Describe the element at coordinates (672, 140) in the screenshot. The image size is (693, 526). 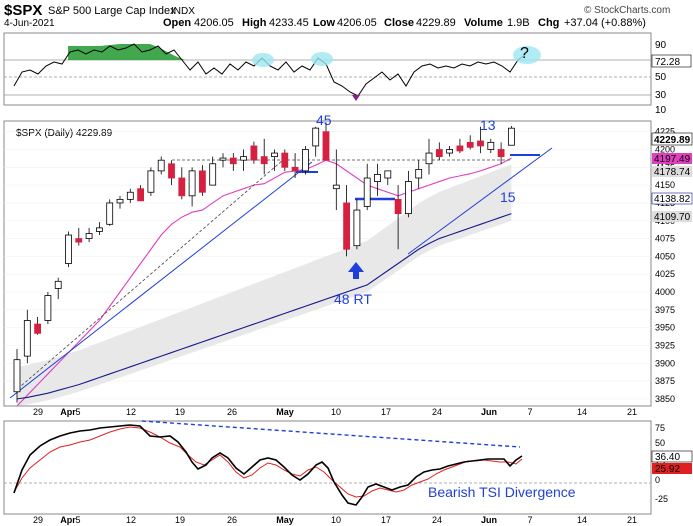
I see `tag-close: 4229.89` at that location.